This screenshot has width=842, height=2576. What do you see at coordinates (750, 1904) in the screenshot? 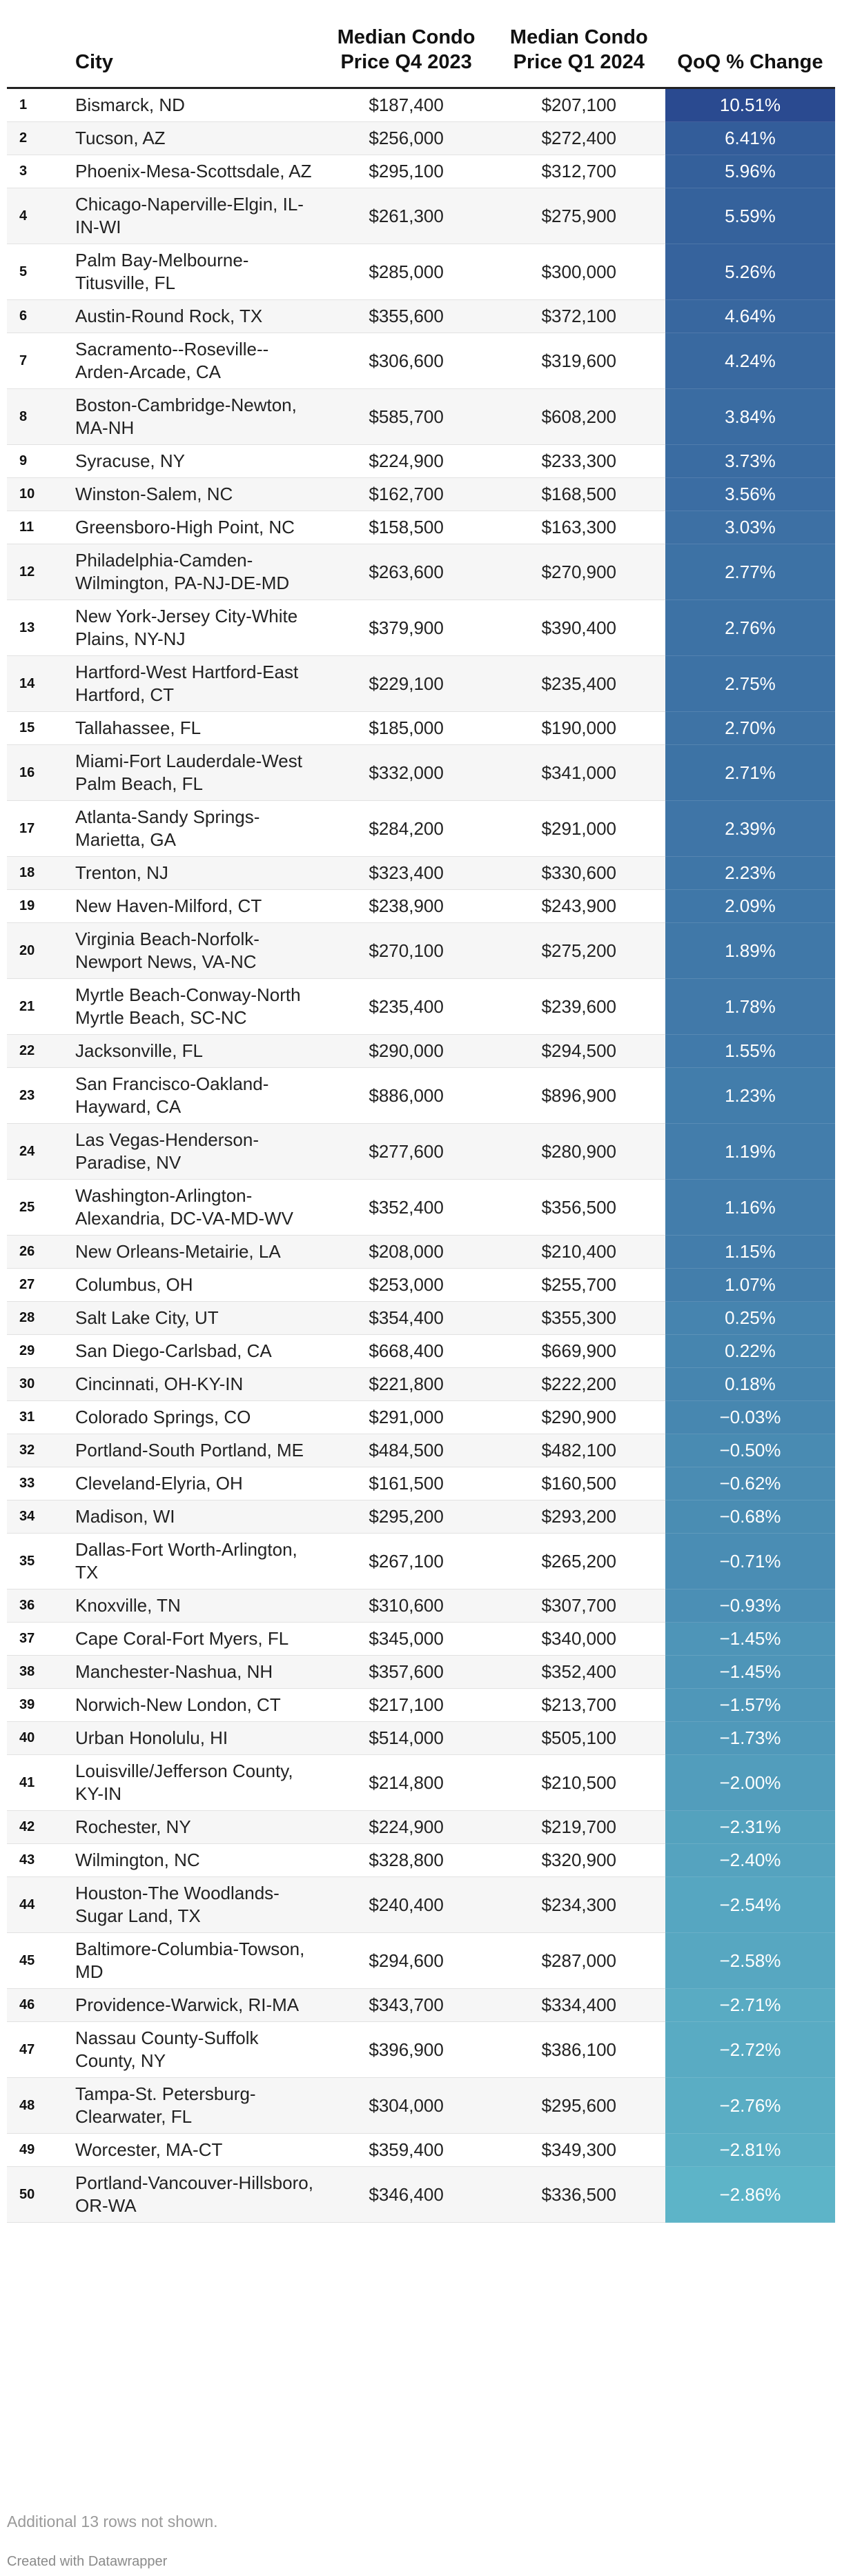
I see `qoq-change-cell: −2.54%` at bounding box center [750, 1904].